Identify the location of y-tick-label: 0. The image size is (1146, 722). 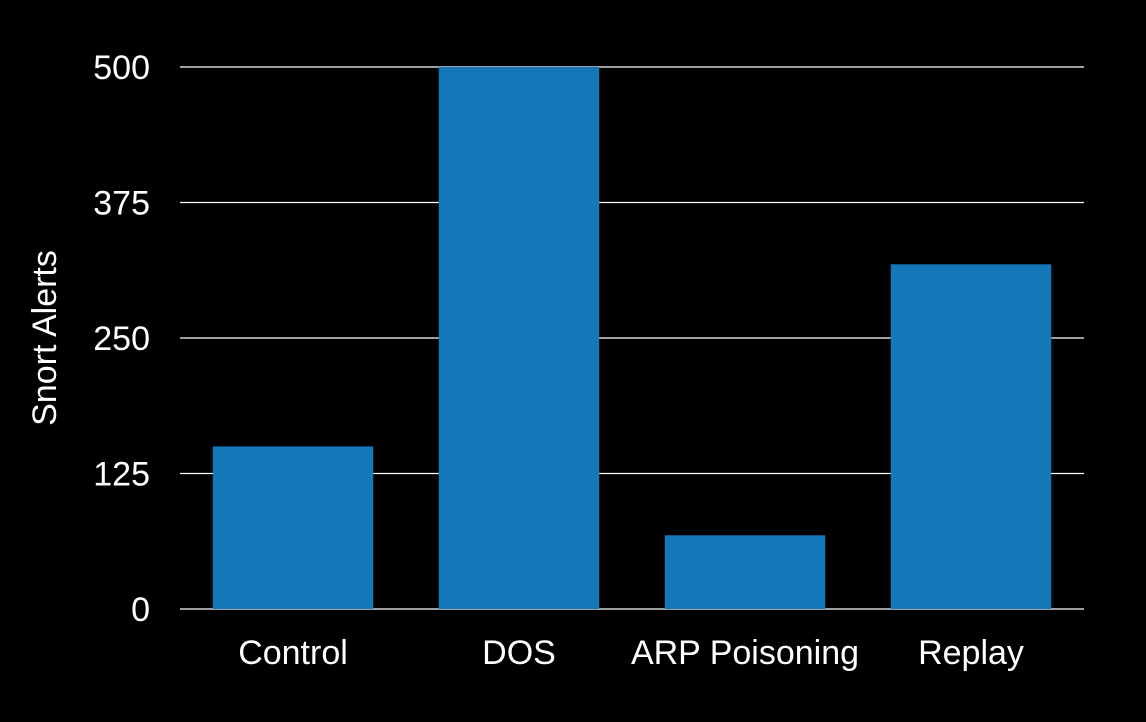
(140, 610).